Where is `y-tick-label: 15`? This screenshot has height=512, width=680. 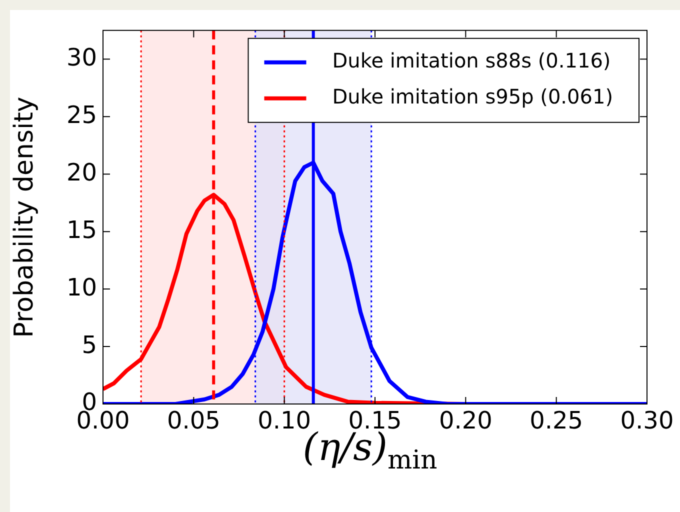 y-tick-label: 15 is located at coordinates (81, 230).